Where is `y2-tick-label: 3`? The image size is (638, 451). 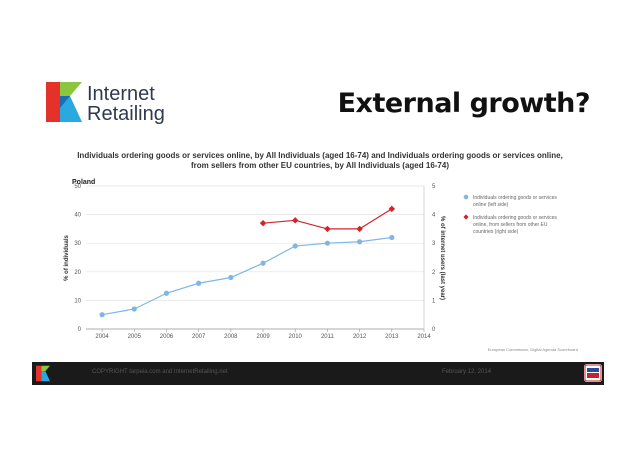
y2-tick-label: 3 is located at coordinates (434, 244).